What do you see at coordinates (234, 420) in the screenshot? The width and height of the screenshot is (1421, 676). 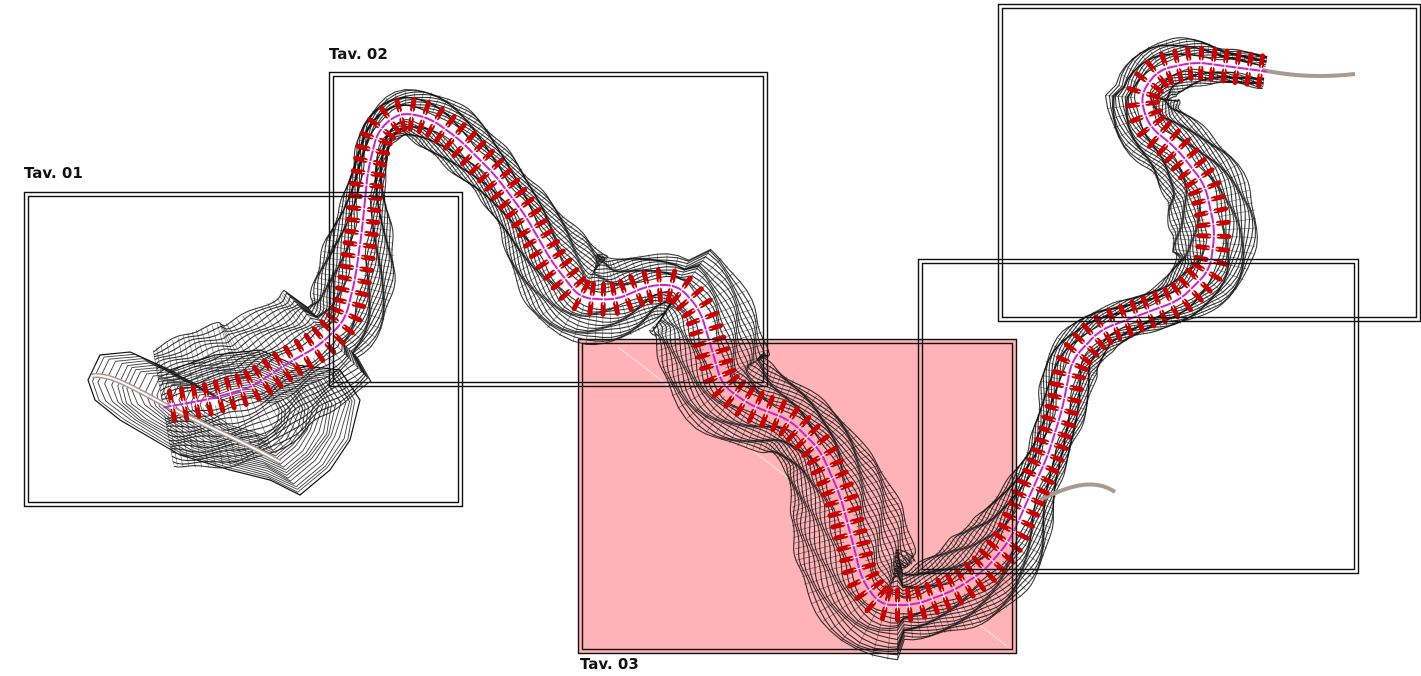 I see `contour-line` at bounding box center [234, 420].